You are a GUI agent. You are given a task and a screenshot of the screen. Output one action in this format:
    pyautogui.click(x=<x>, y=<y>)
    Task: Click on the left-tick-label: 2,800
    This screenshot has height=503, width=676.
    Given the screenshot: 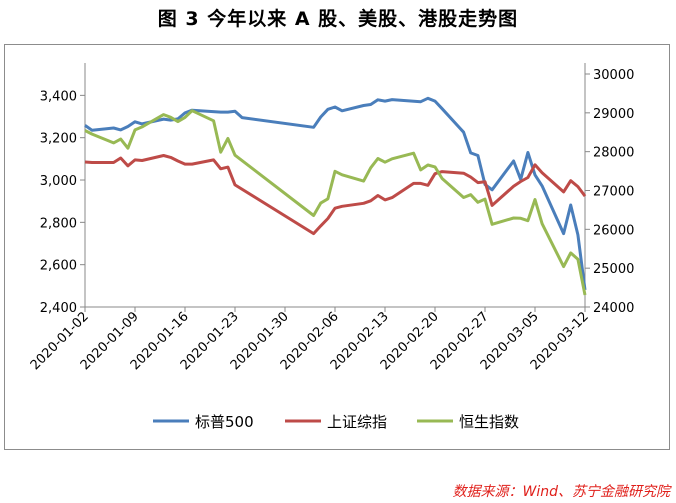 What is the action you would take?
    pyautogui.click(x=58, y=223)
    